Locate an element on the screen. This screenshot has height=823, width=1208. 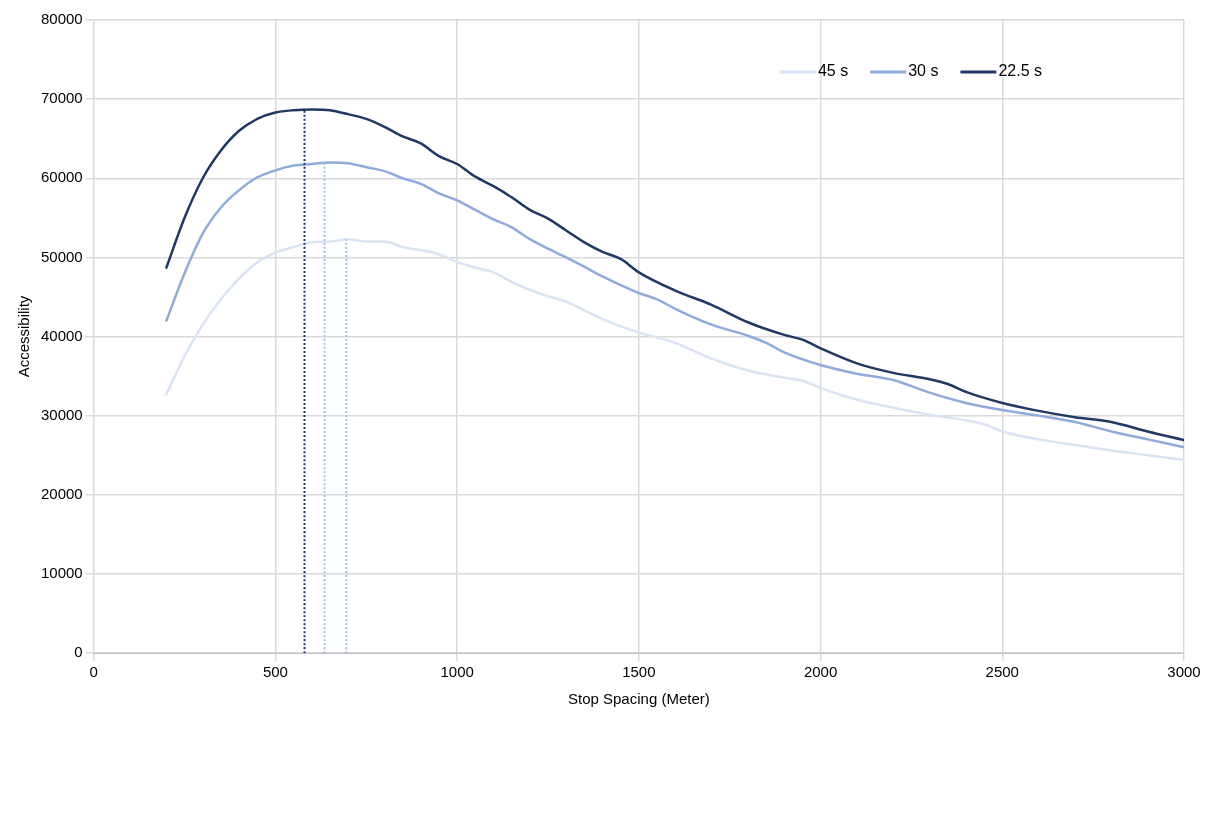
legend-label: 30 s is located at coordinates (923, 71).